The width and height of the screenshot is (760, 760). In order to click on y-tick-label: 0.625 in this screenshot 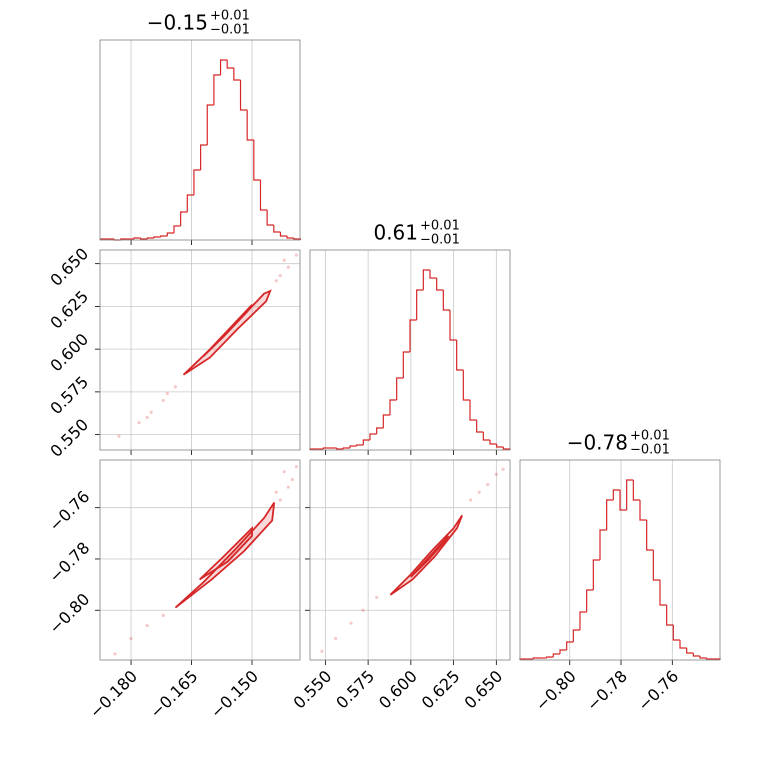, I will do `click(69, 310)`.